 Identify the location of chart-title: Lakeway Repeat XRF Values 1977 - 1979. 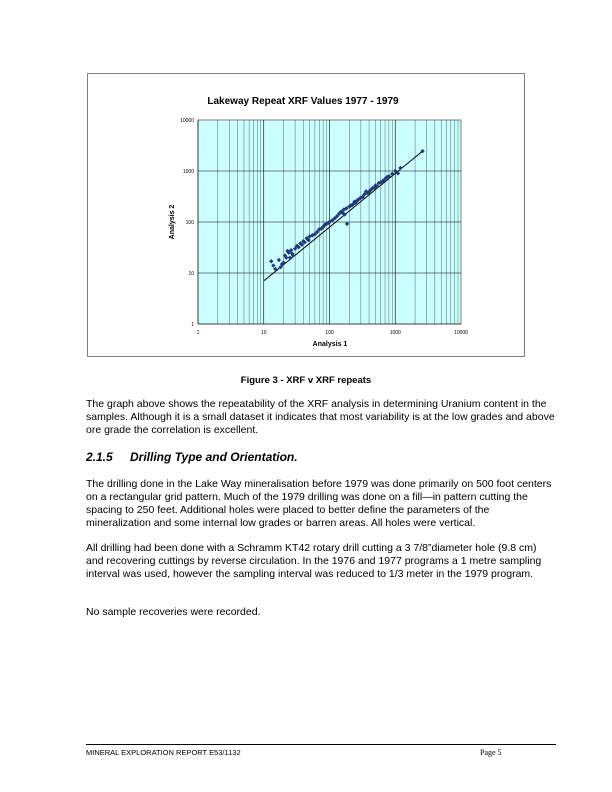
(303, 101).